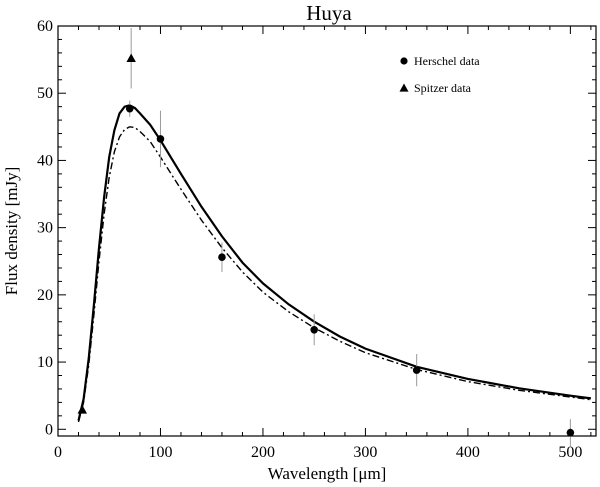  What do you see at coordinates (11, 231) in the screenshot?
I see `y-axis-label: Flux density [mJy]` at bounding box center [11, 231].